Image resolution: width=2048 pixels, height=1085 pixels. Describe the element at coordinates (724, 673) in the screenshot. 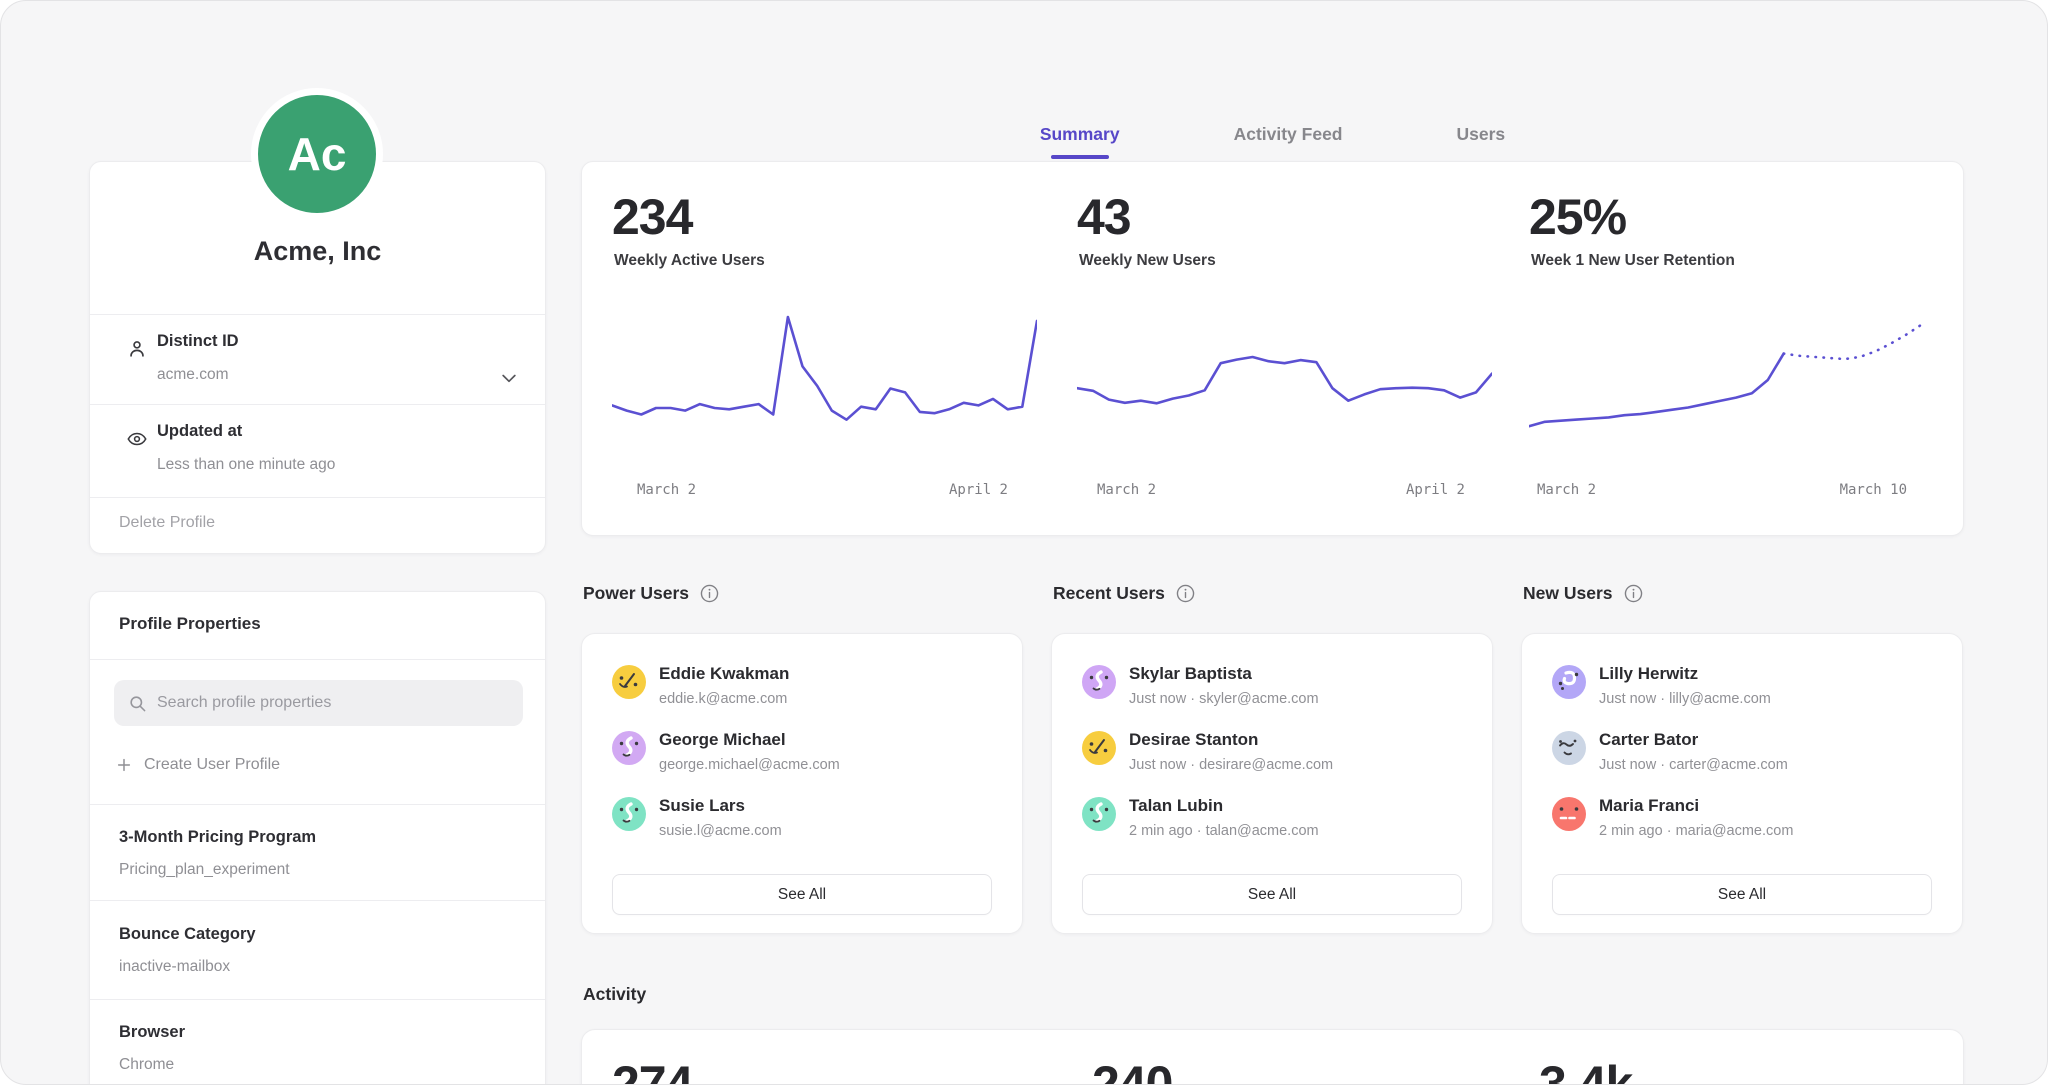

I see `user-name: Eddie Kwakman` at that location.